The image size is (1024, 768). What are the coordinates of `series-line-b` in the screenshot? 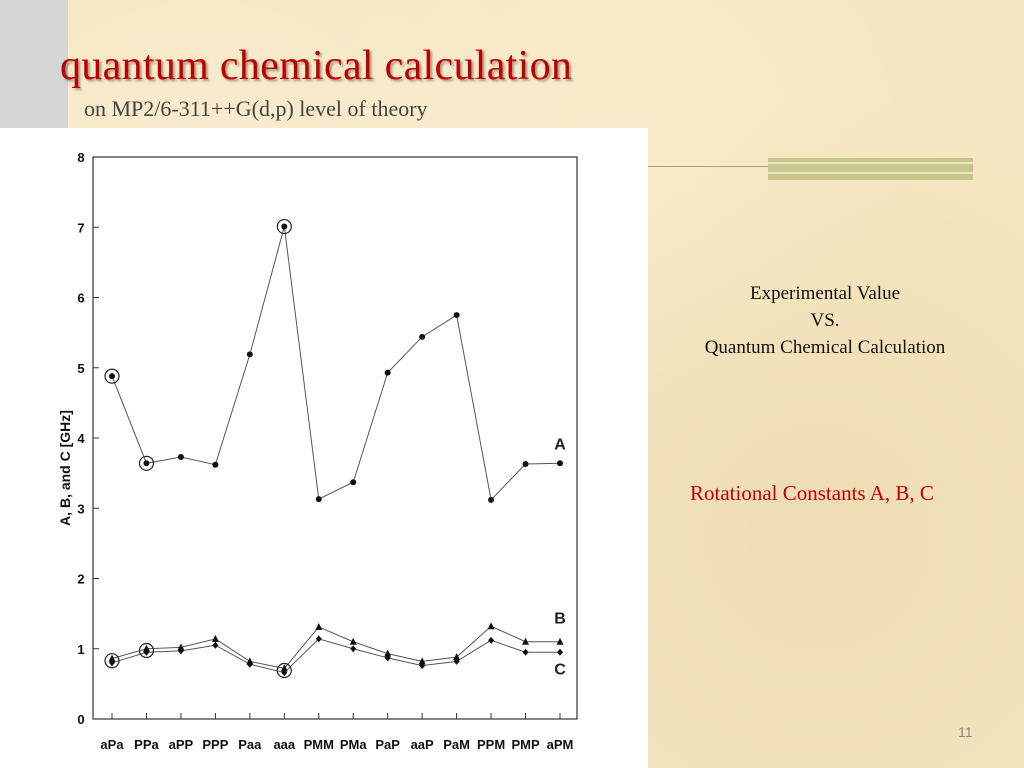 It's located at (335, 647).